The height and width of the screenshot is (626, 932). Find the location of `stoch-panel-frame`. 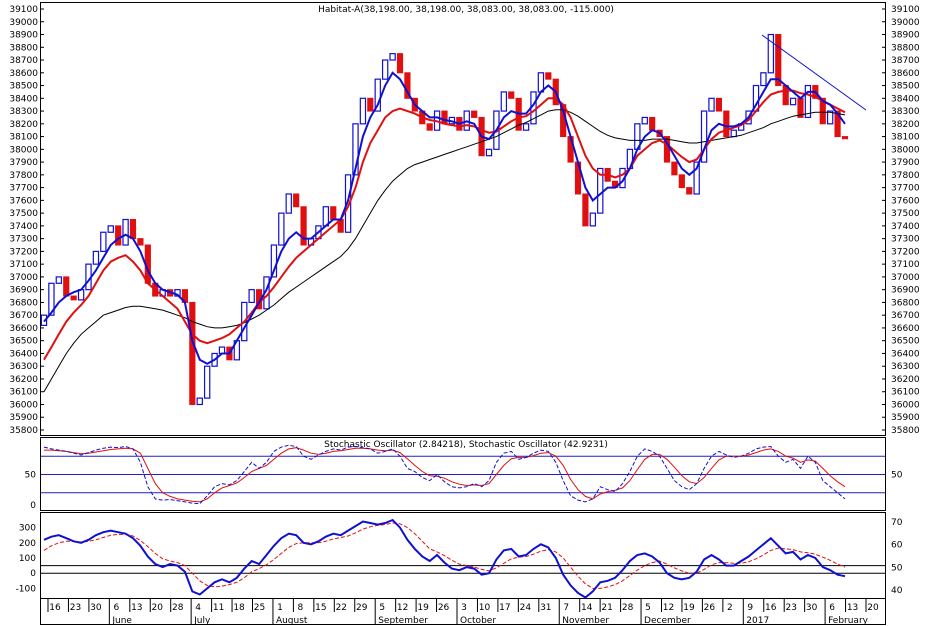

stoch-panel-frame is located at coordinates (463, 474).